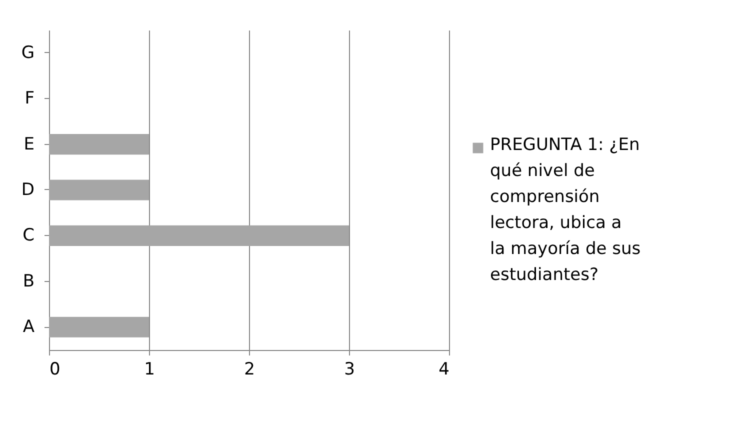 The width and height of the screenshot is (756, 428). Describe the element at coordinates (28, 281) in the screenshot. I see `y-tick-label: B` at that location.